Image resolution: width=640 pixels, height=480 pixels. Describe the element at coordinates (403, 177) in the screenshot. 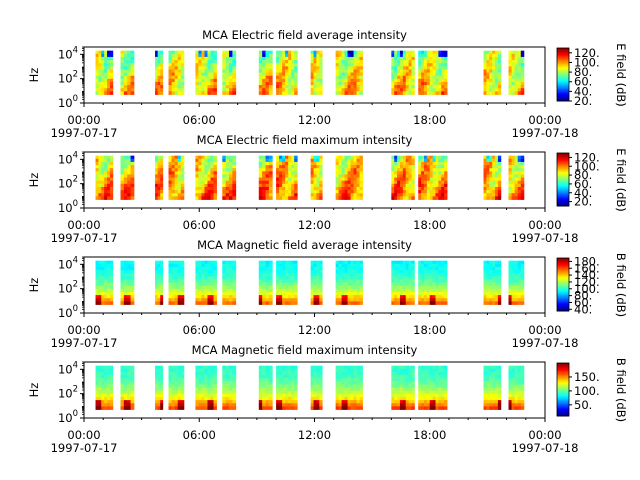

I see `data-block` at that location.